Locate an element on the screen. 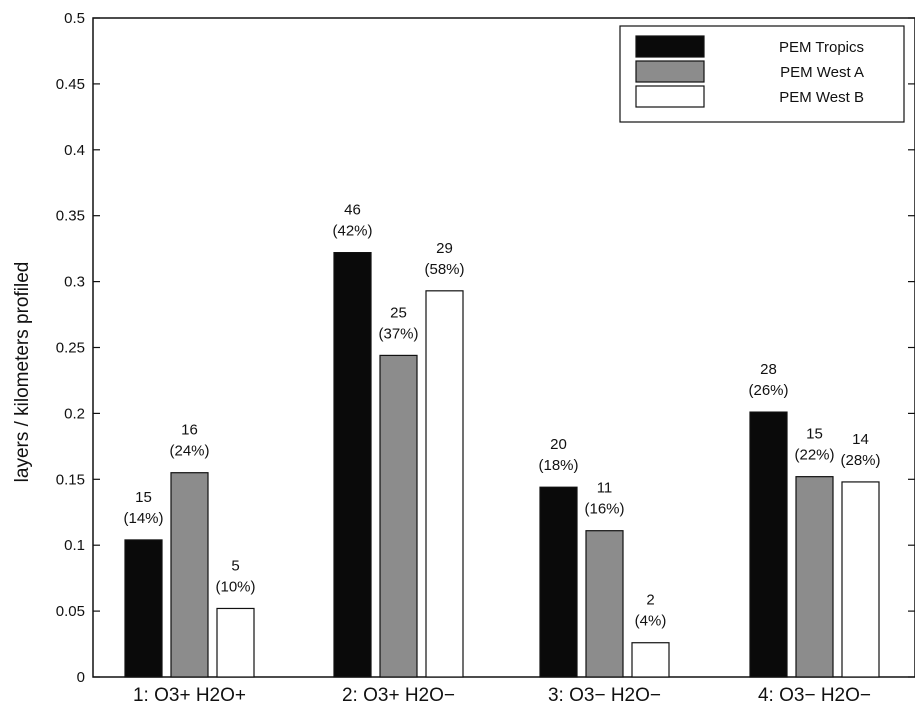 This screenshot has width=915, height=709. y-tick-label: 0.4 is located at coordinates (74, 150).